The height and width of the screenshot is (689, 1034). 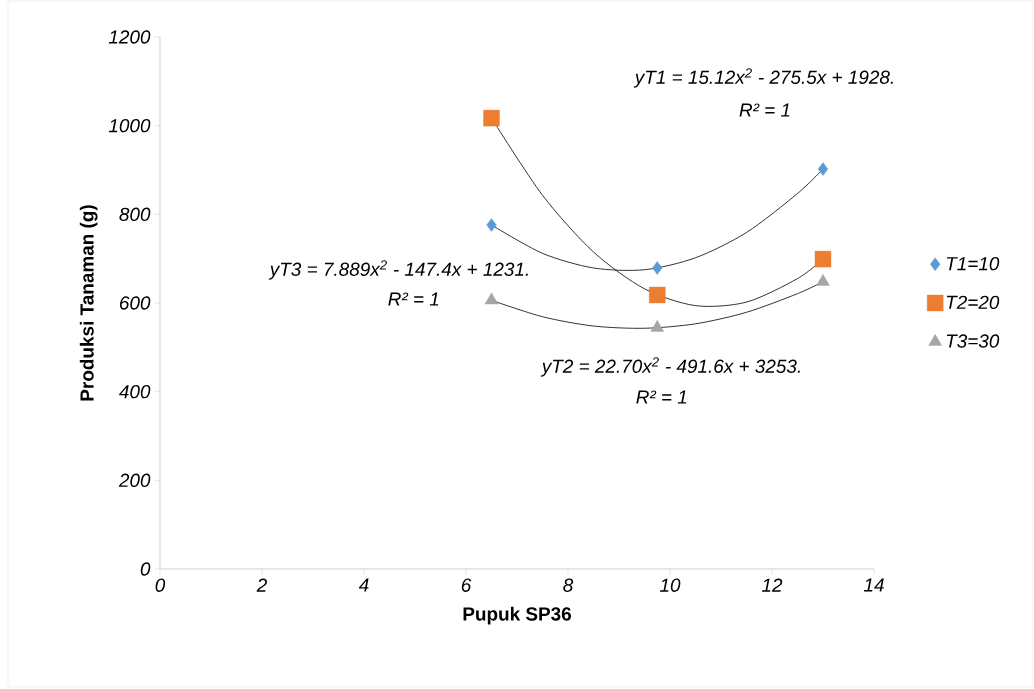 What do you see at coordinates (772, 585) in the screenshot?
I see `x-tick-label: 12` at bounding box center [772, 585].